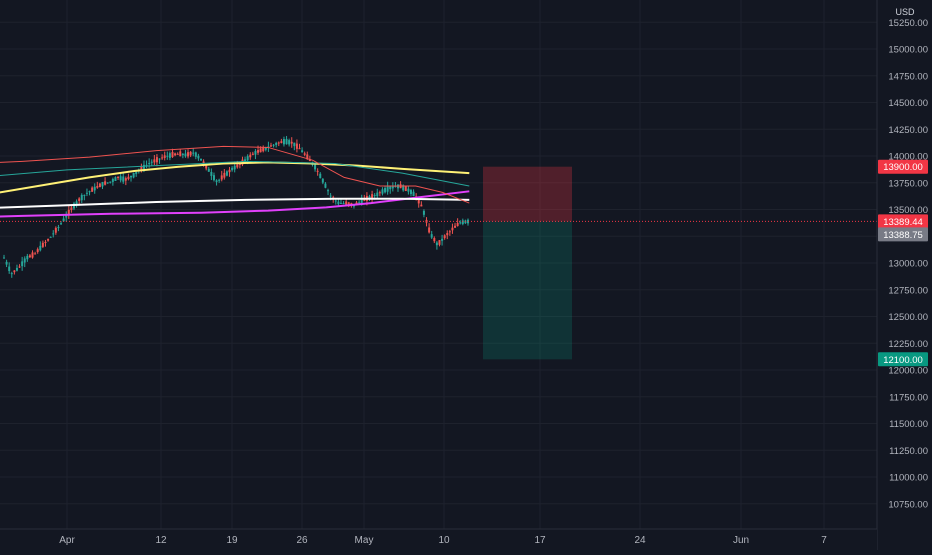  I want to click on time-tick-label: 19, so click(232, 540).